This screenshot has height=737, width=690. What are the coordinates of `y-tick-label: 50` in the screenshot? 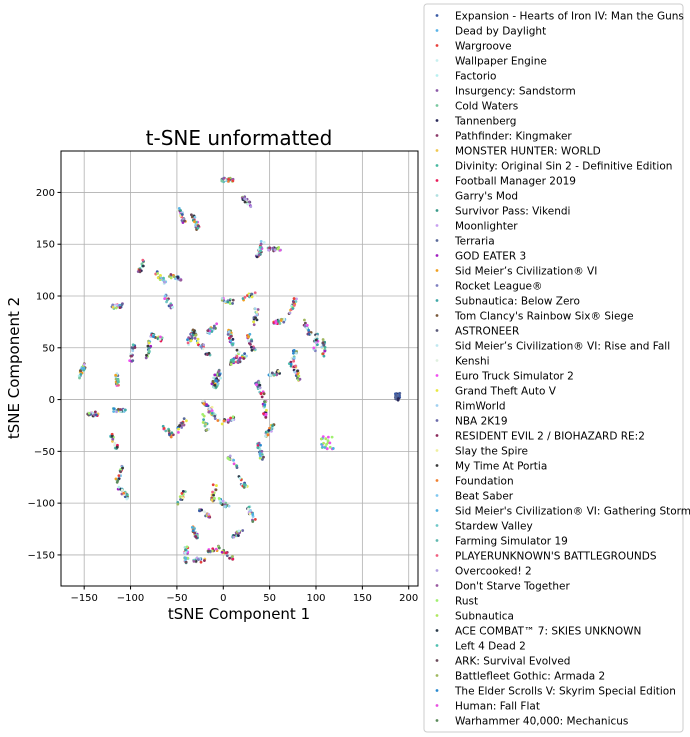 It's located at (48, 348).